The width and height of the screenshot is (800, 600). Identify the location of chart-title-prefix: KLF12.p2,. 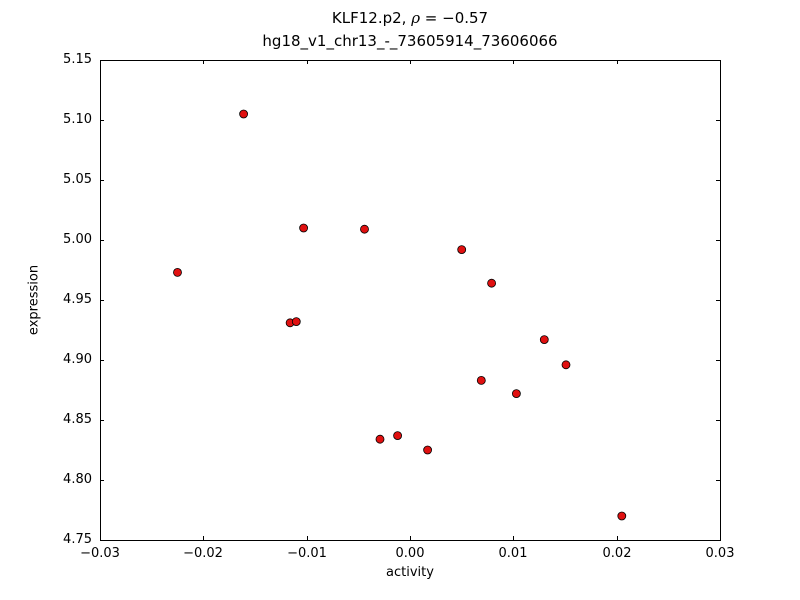
(371, 18).